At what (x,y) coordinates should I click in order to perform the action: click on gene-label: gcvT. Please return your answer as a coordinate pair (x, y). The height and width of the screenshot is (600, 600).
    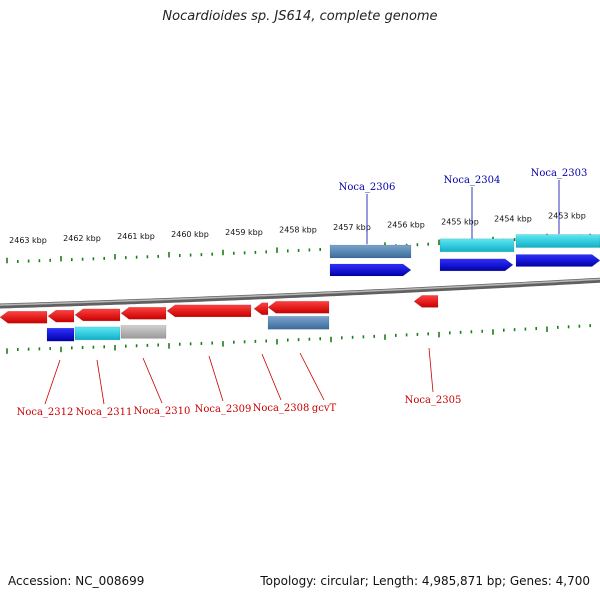
    Looking at the image, I should click on (324, 408).